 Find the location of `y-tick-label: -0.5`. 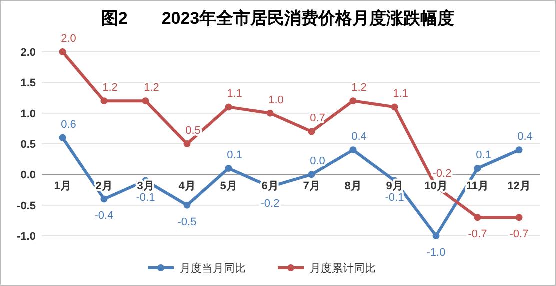

y-tick-label: -0.5 is located at coordinates (26, 206).